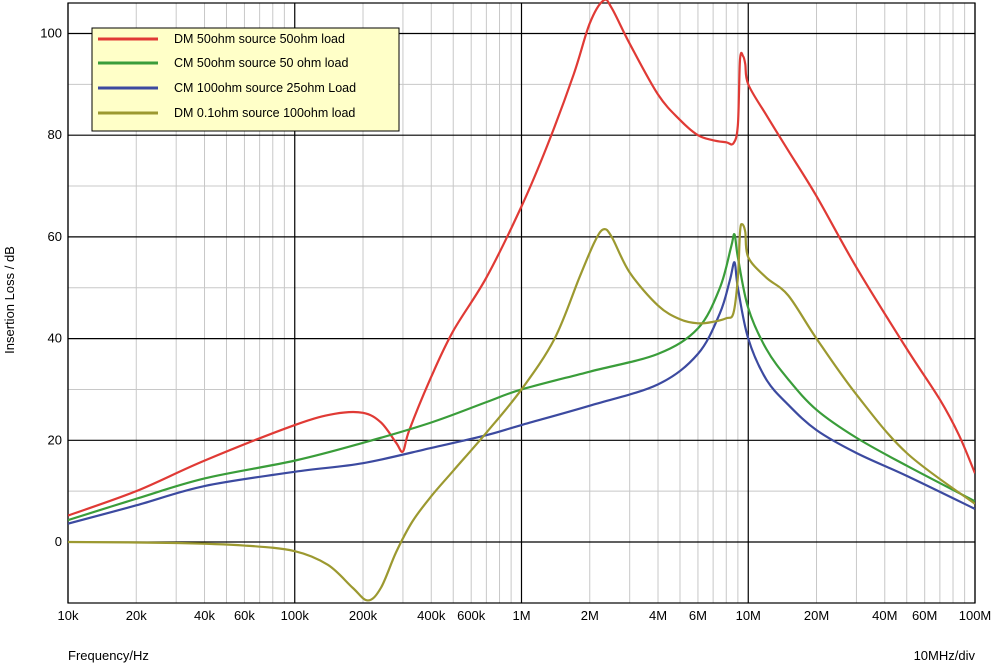  Describe the element at coordinates (108, 655) in the screenshot. I see `x-axis-label: Frequency/Hz` at that location.